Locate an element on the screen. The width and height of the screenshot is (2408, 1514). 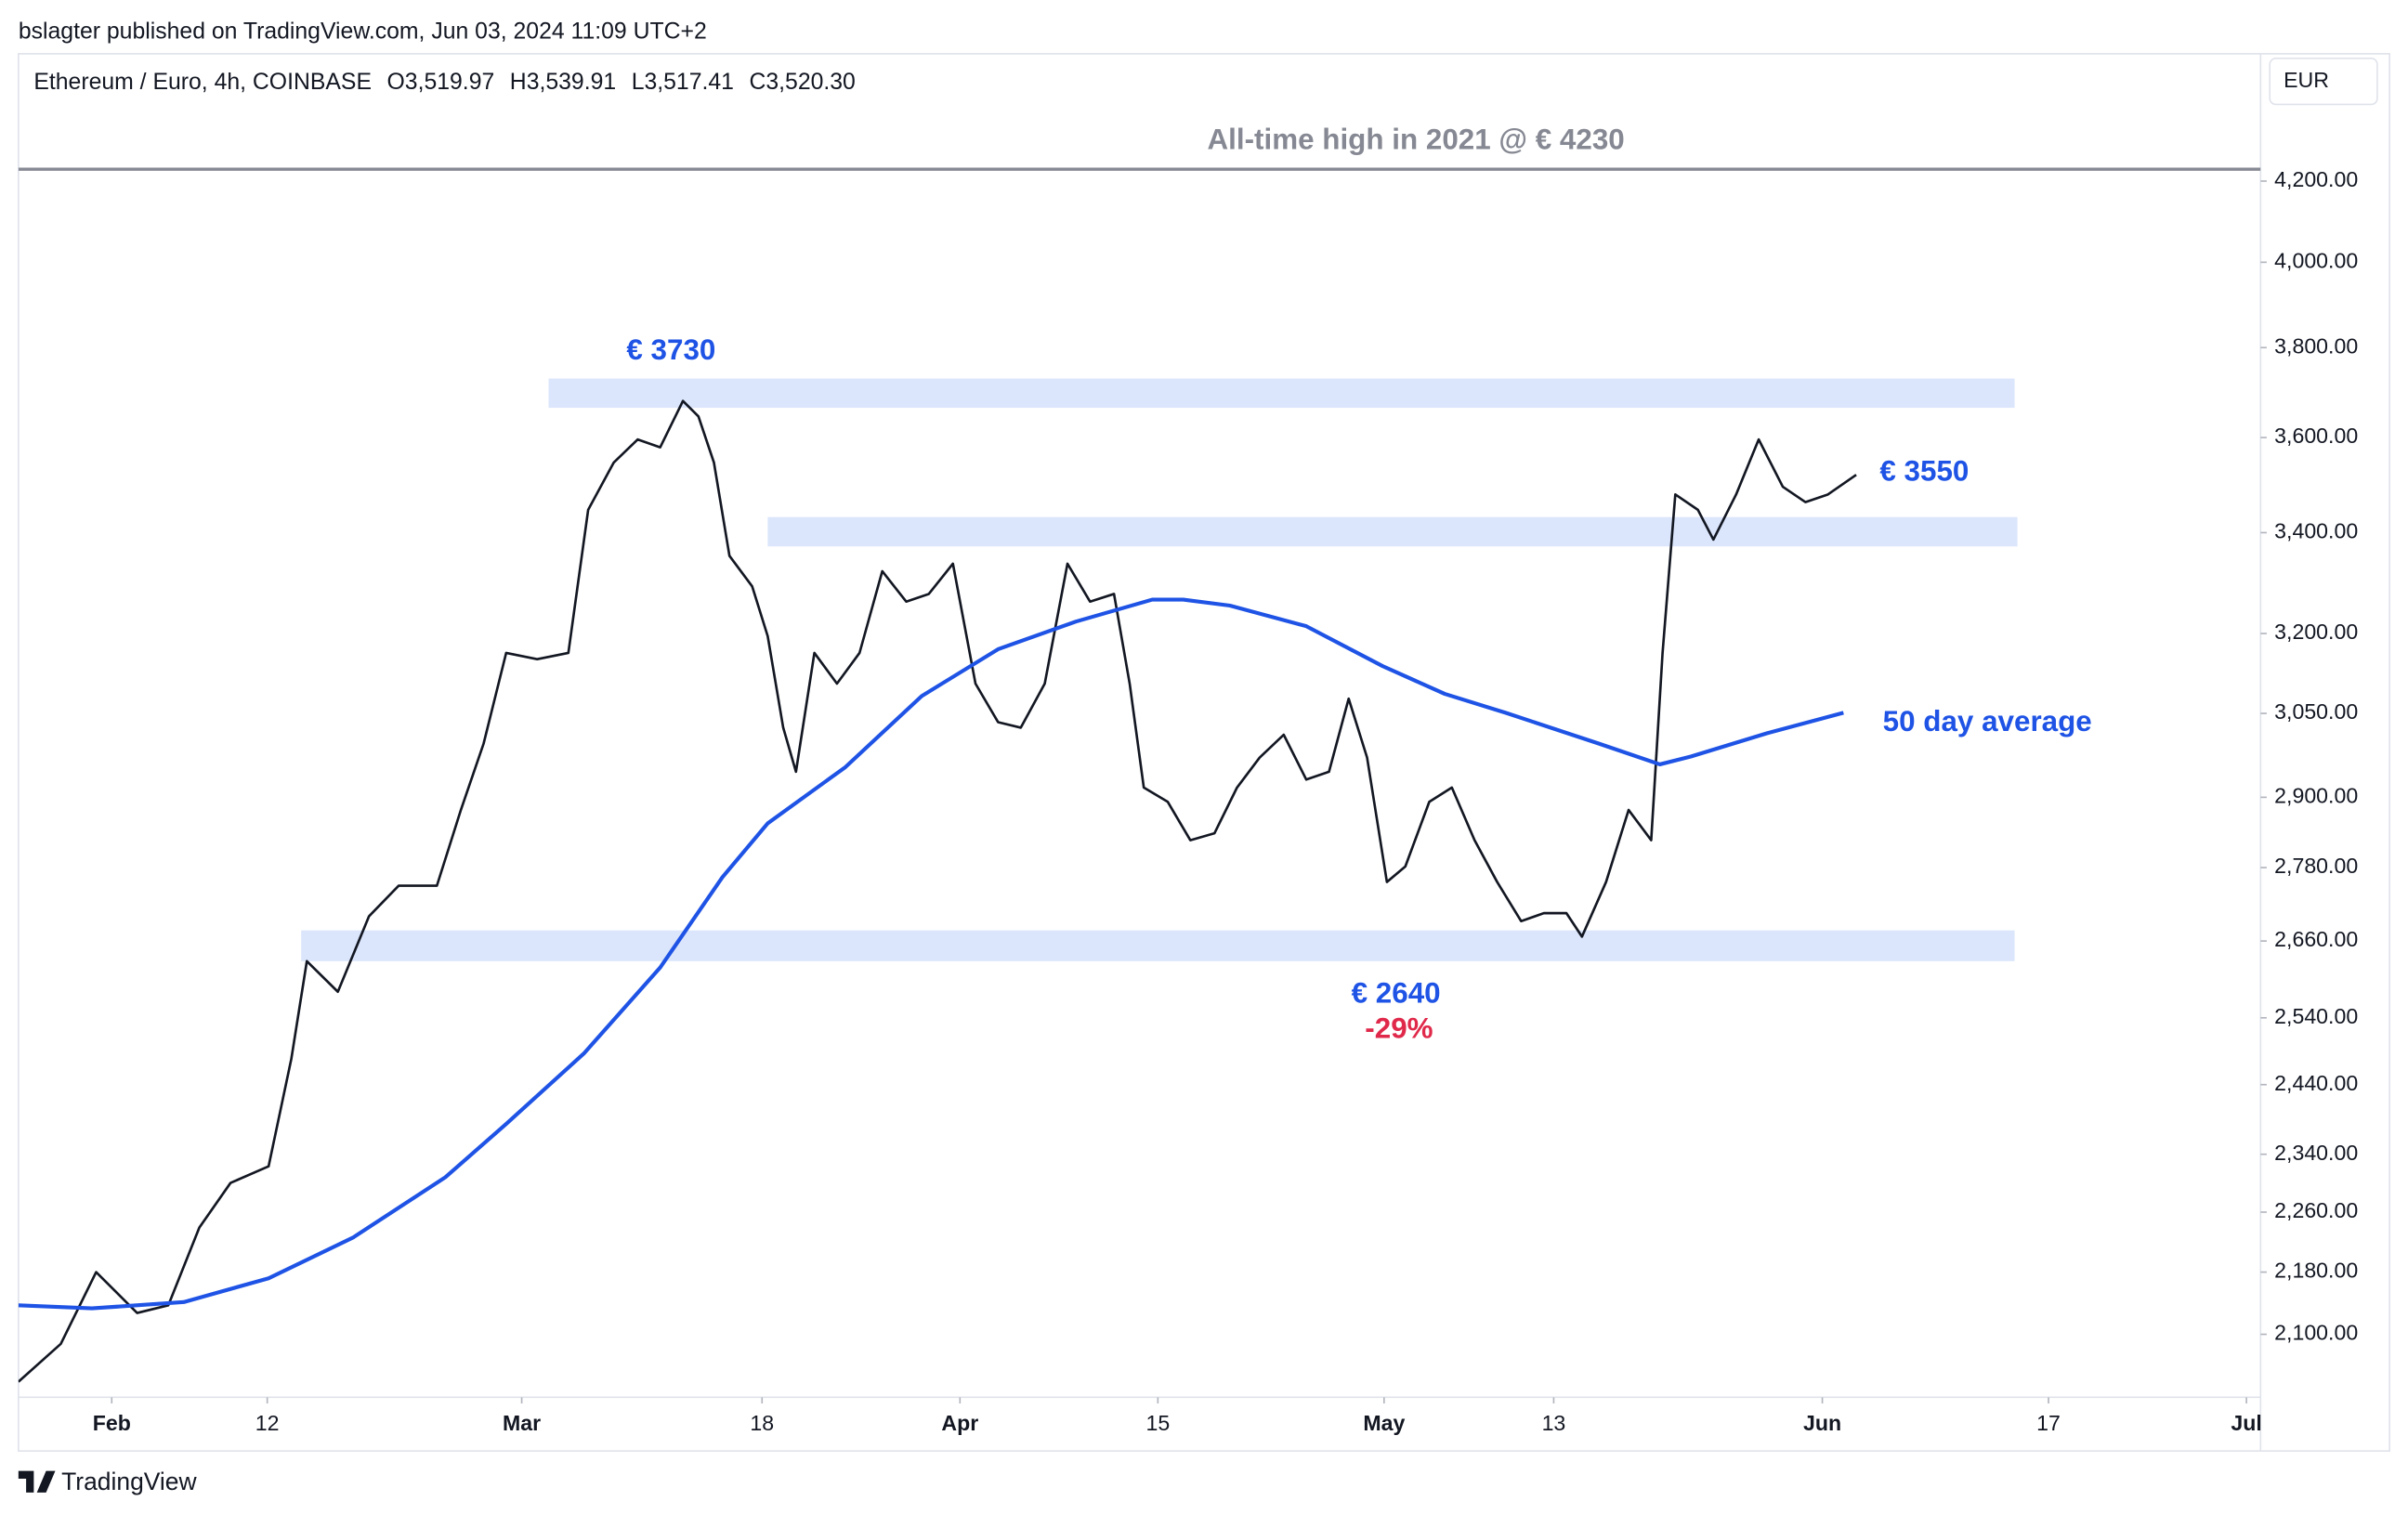
annotation: € 3550 is located at coordinates (1924, 470).